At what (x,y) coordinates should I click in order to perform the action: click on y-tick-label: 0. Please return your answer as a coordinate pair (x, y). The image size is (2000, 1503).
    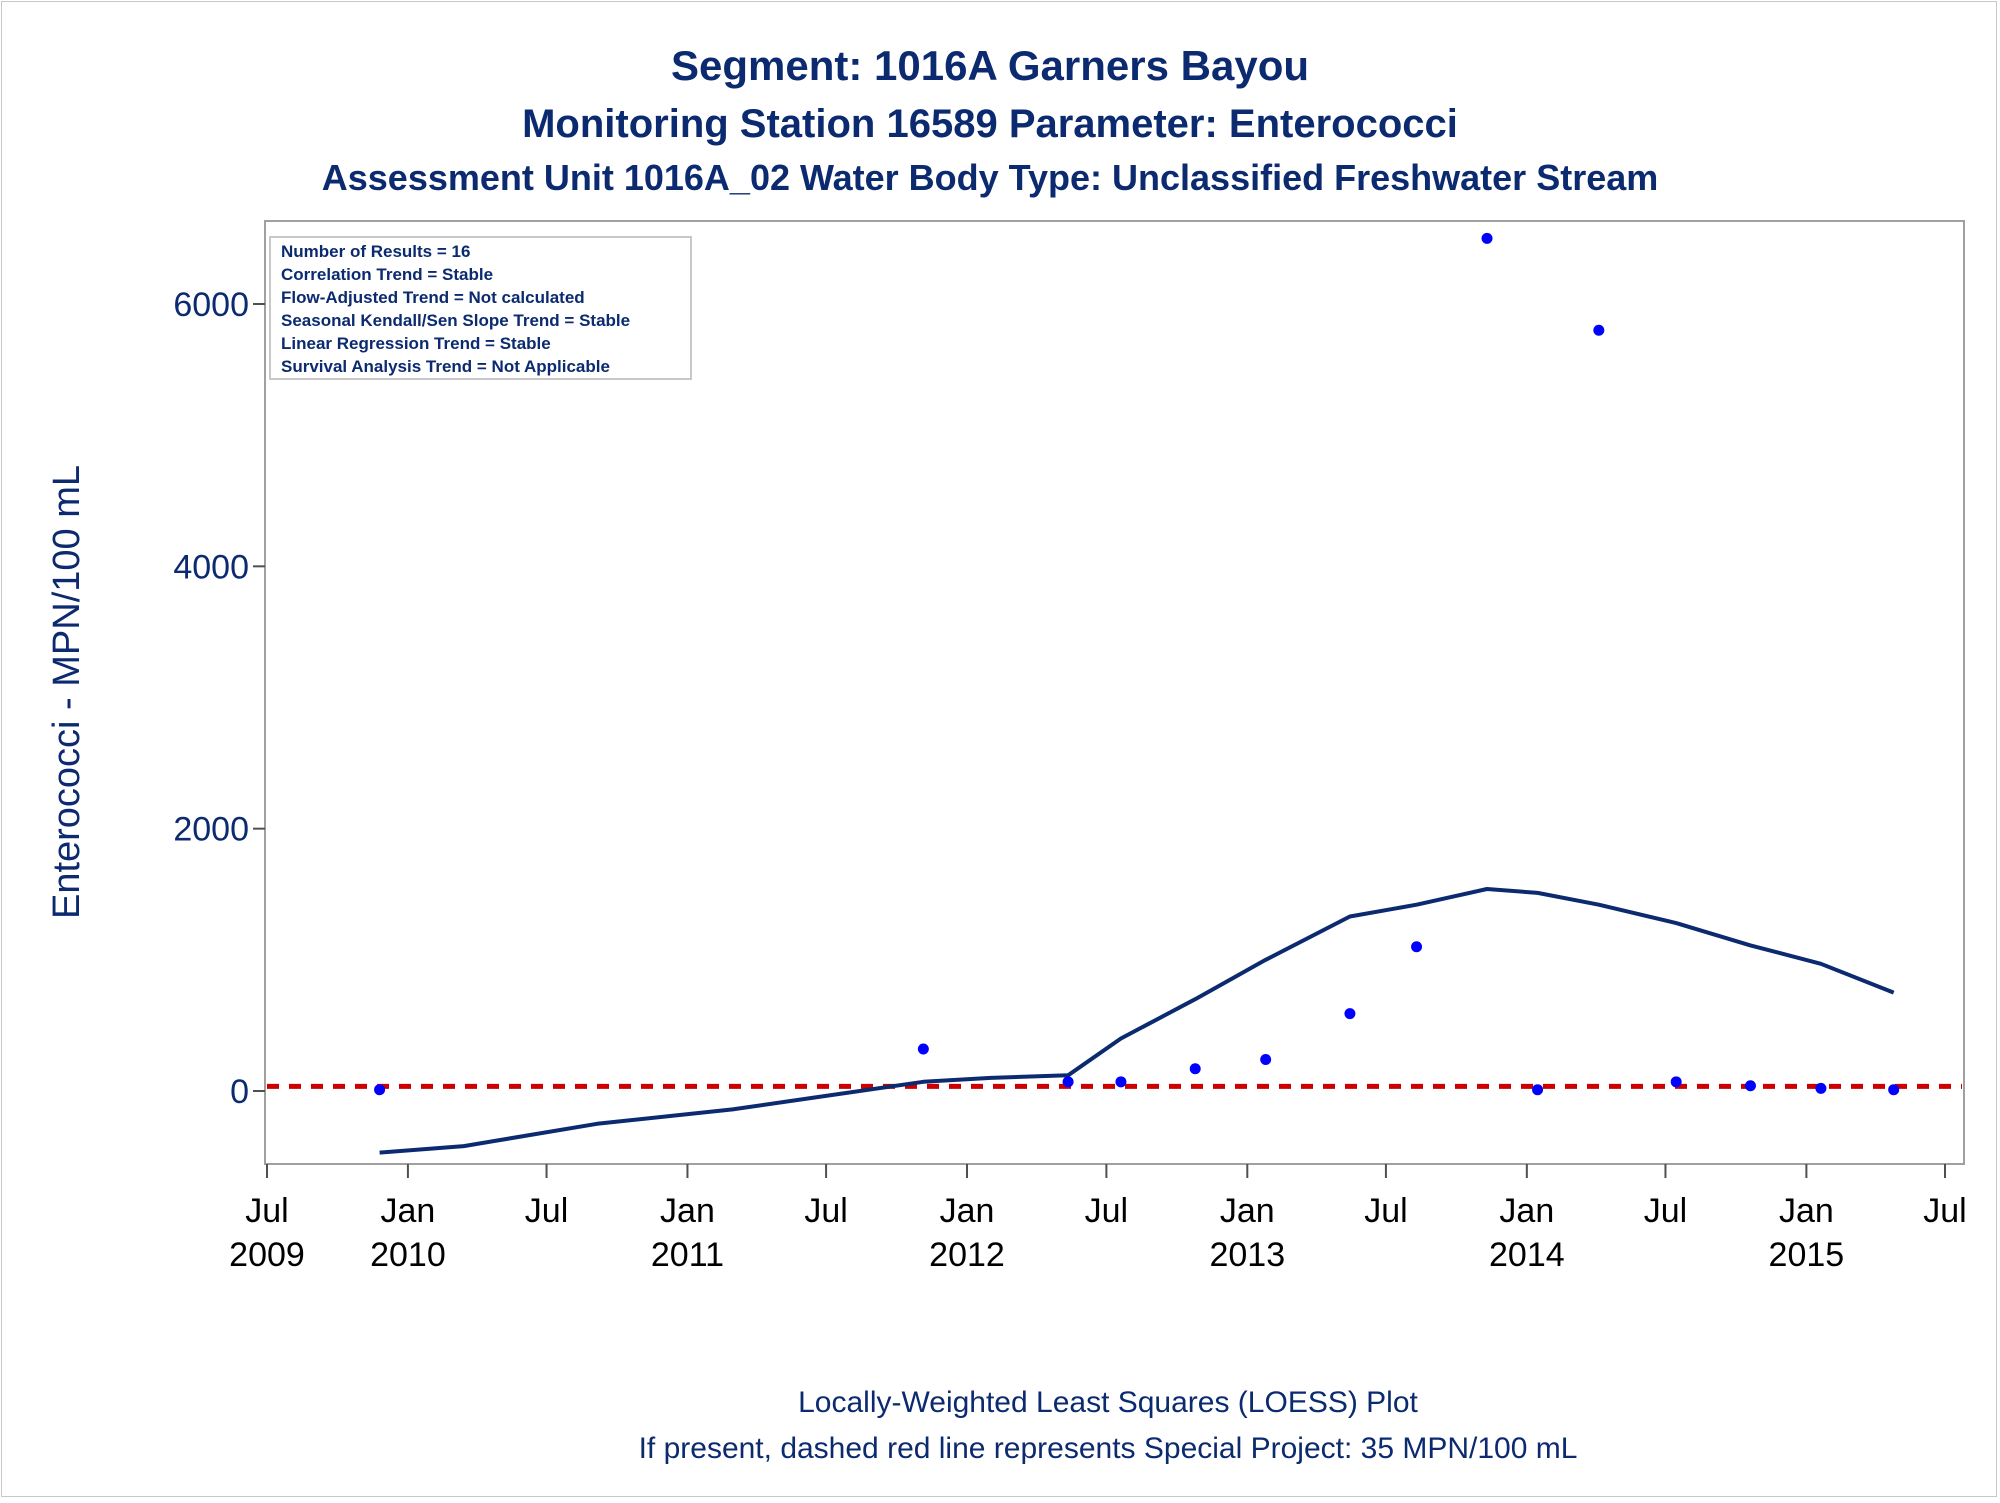
    Looking at the image, I should click on (239, 1092).